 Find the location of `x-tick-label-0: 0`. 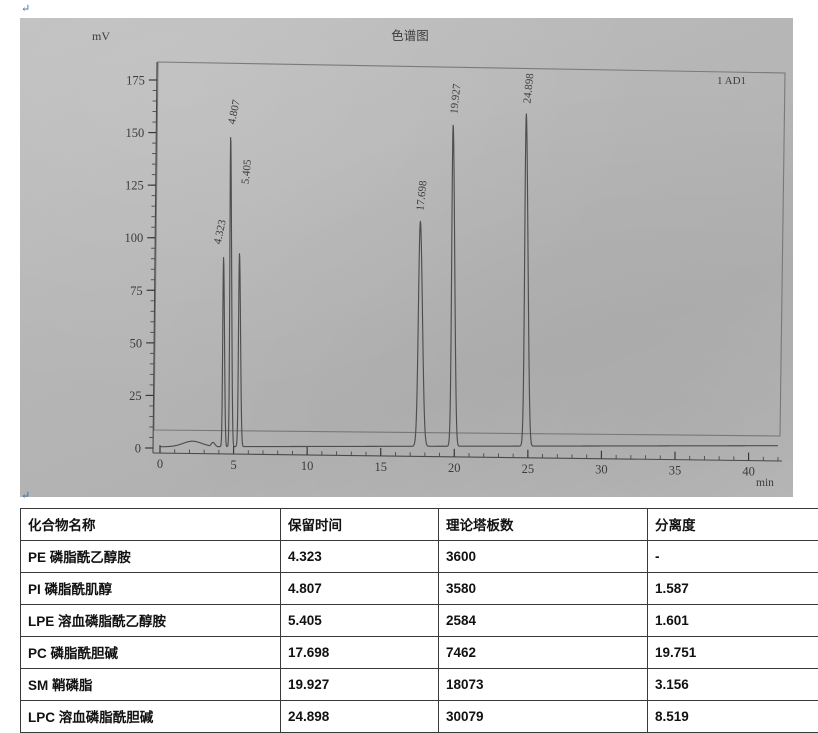

x-tick-label-0: 0 is located at coordinates (160, 464).